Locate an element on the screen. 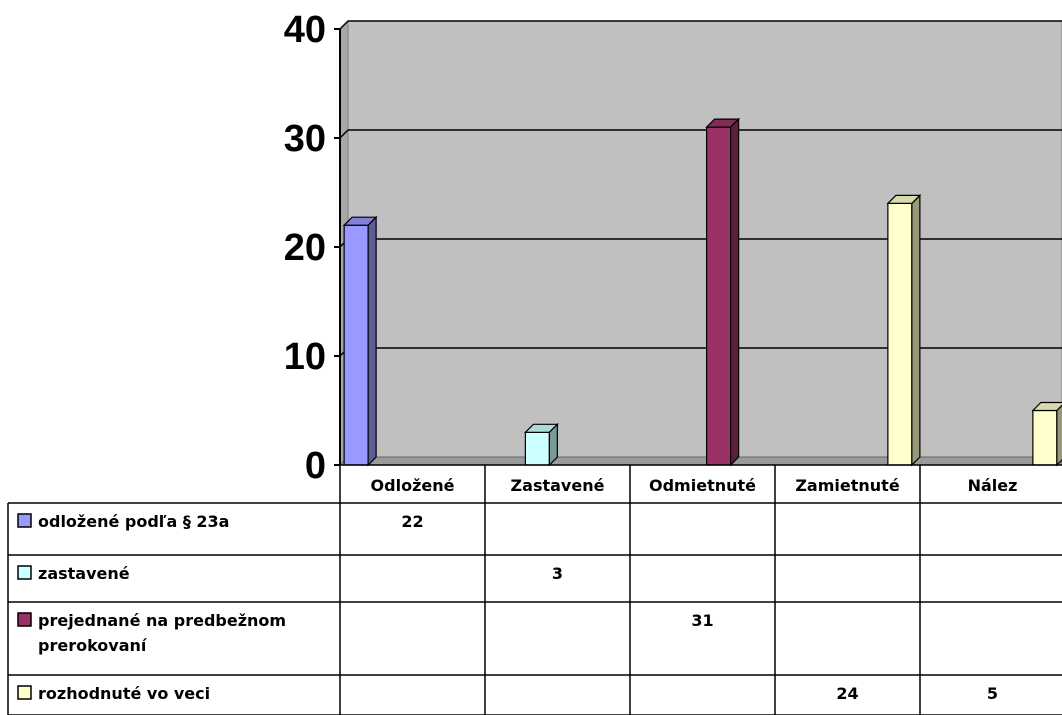 Image resolution: width=1062 pixels, height=715 pixels. data-label: 31 is located at coordinates (702, 620).